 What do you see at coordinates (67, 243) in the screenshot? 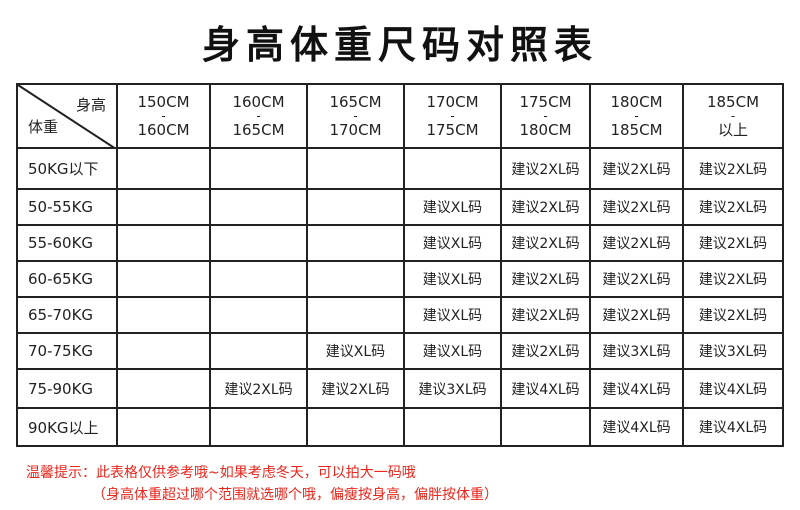
I see `weight-row-header: 55-60KG` at bounding box center [67, 243].